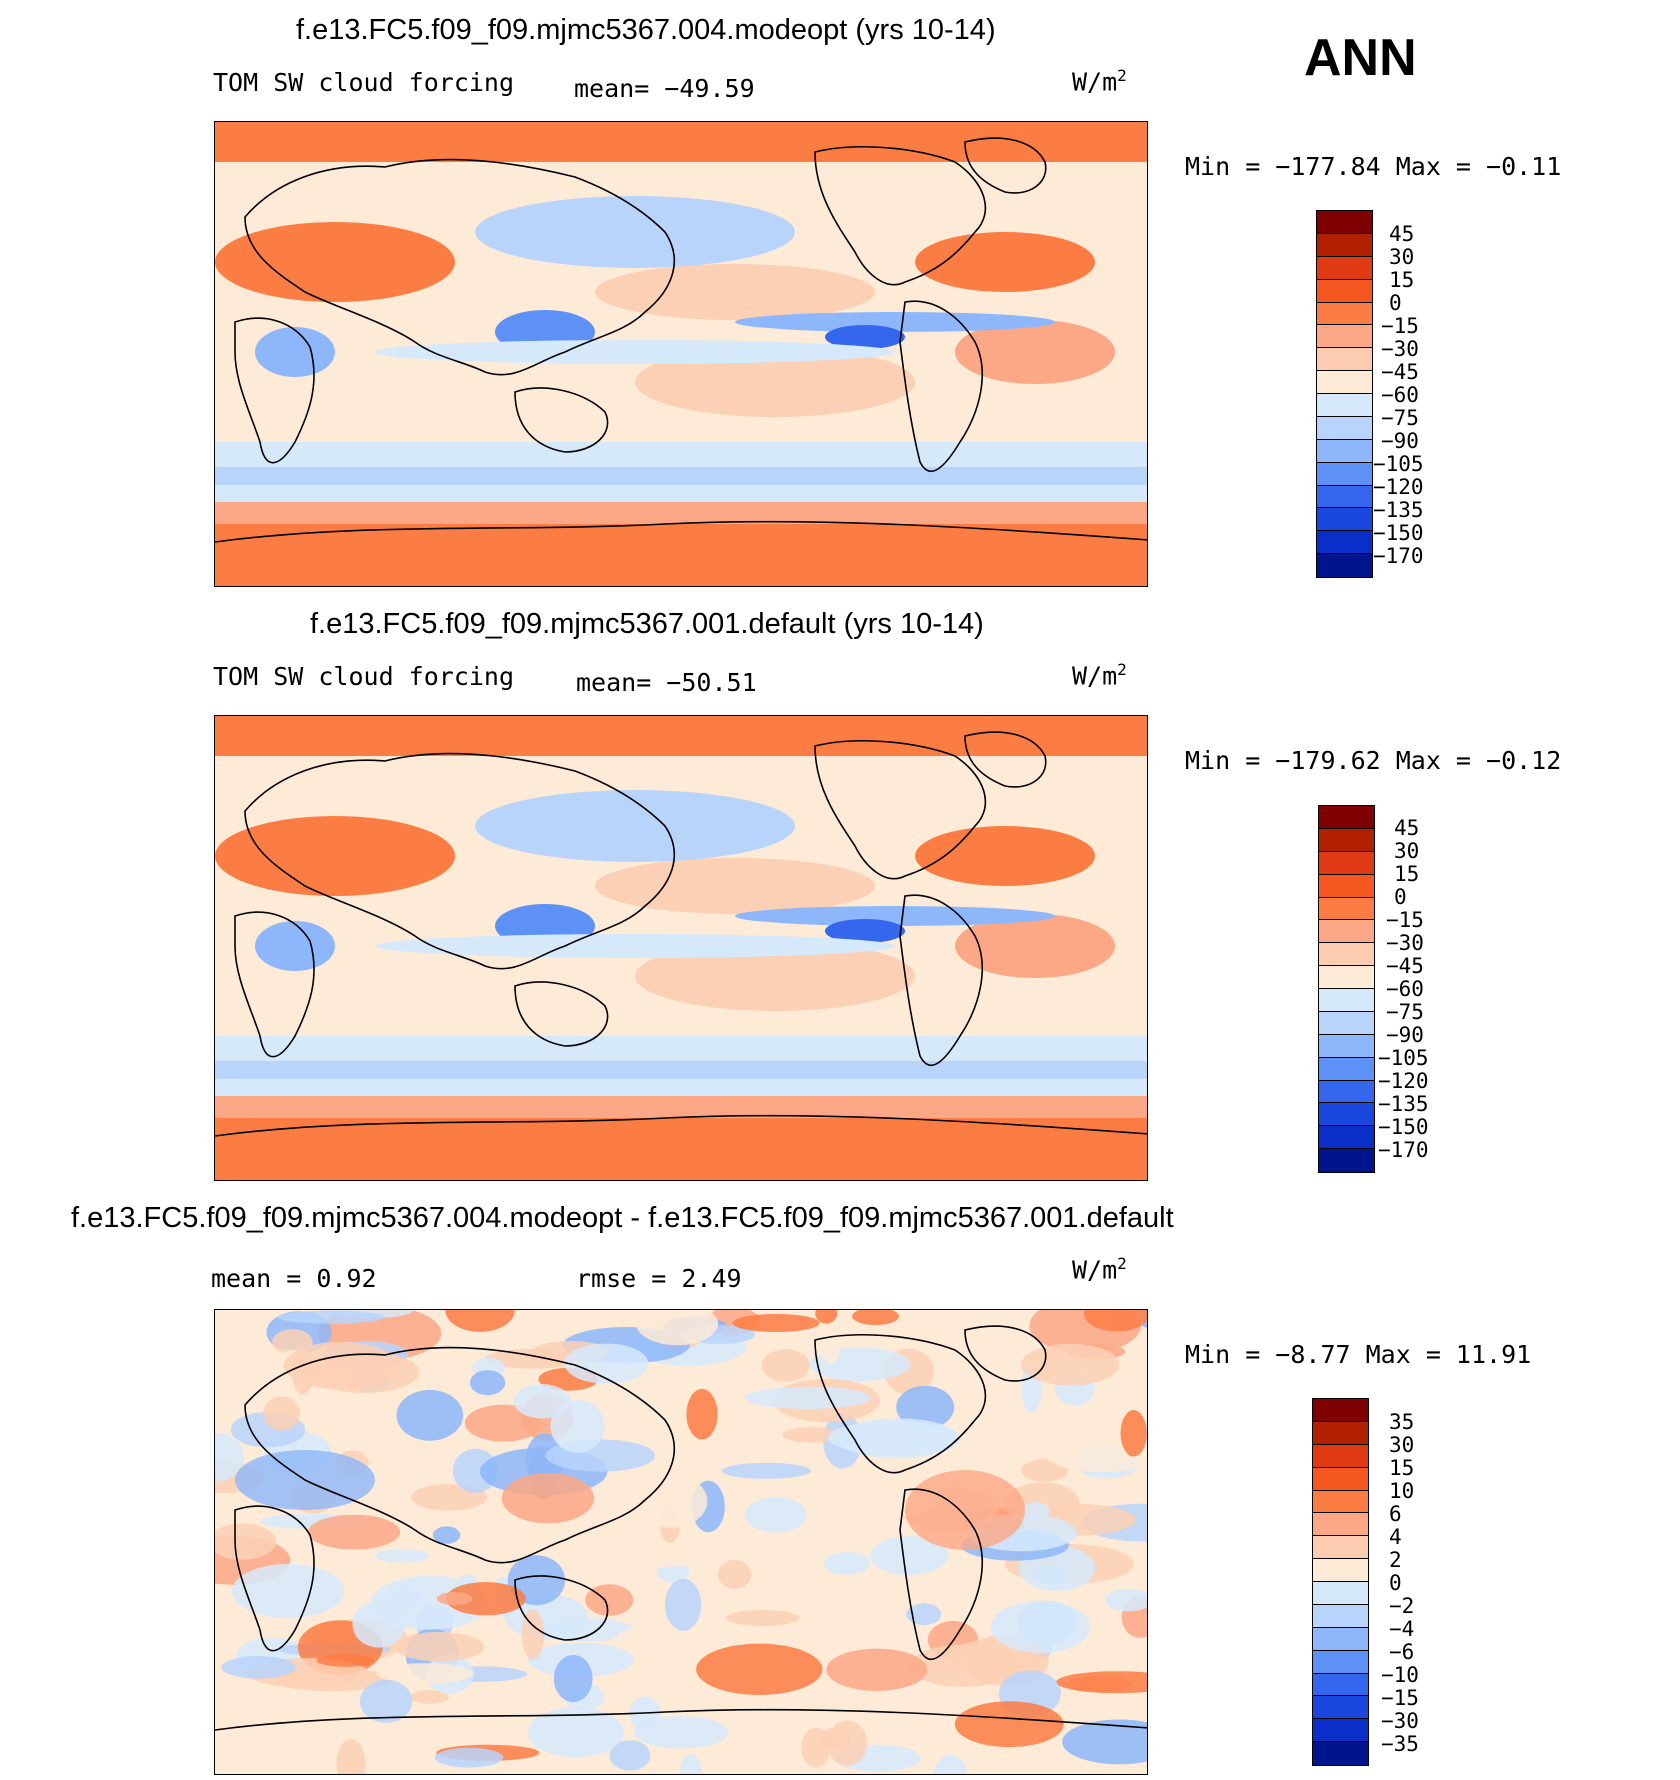 The image size is (1680, 1780). Describe the element at coordinates (1373, 166) in the screenshot. I see `panel1-minmax: Min = −177.84 Max = −0.11` at that location.